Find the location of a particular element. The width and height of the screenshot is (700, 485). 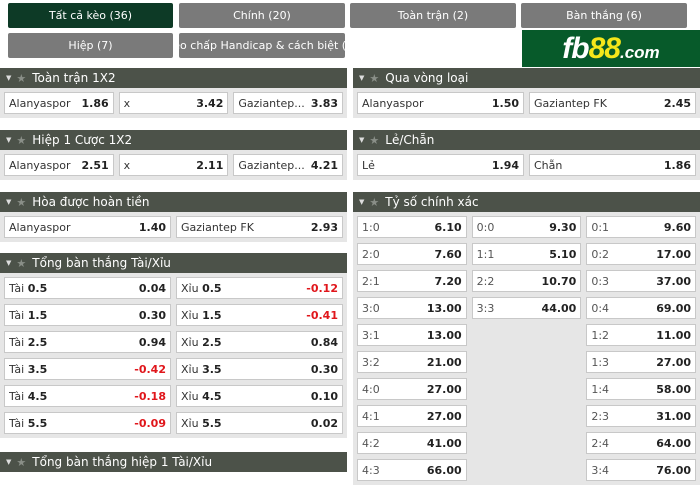

odds-value: 17.00 is located at coordinates (674, 254).